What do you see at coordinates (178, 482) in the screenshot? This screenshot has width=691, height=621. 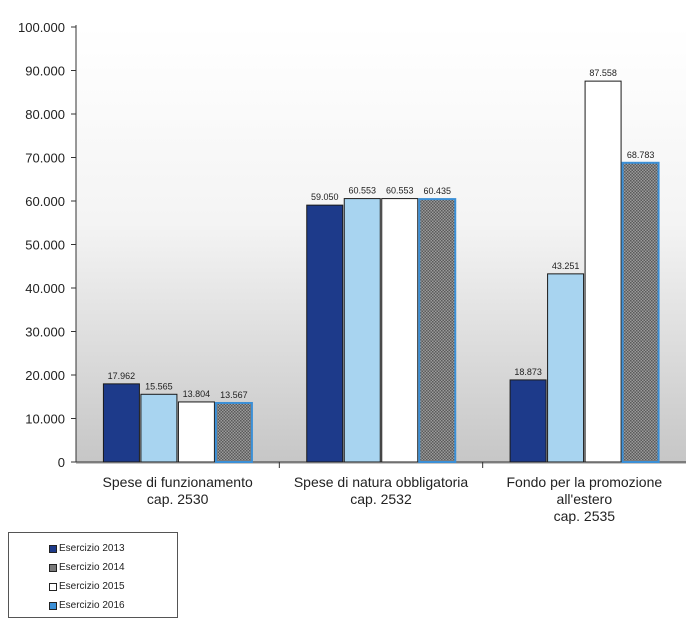 I see `category-label: Spese di funzionamento` at bounding box center [178, 482].